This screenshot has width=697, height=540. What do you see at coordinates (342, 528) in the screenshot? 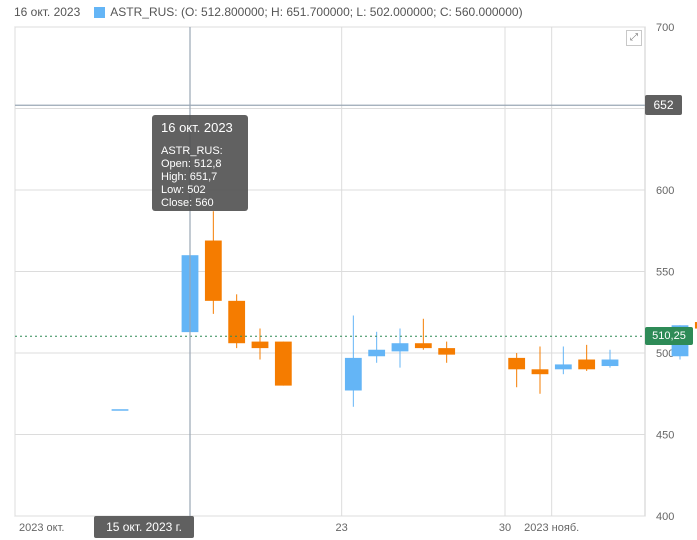
I see `x-tick-label: 23` at bounding box center [342, 528].